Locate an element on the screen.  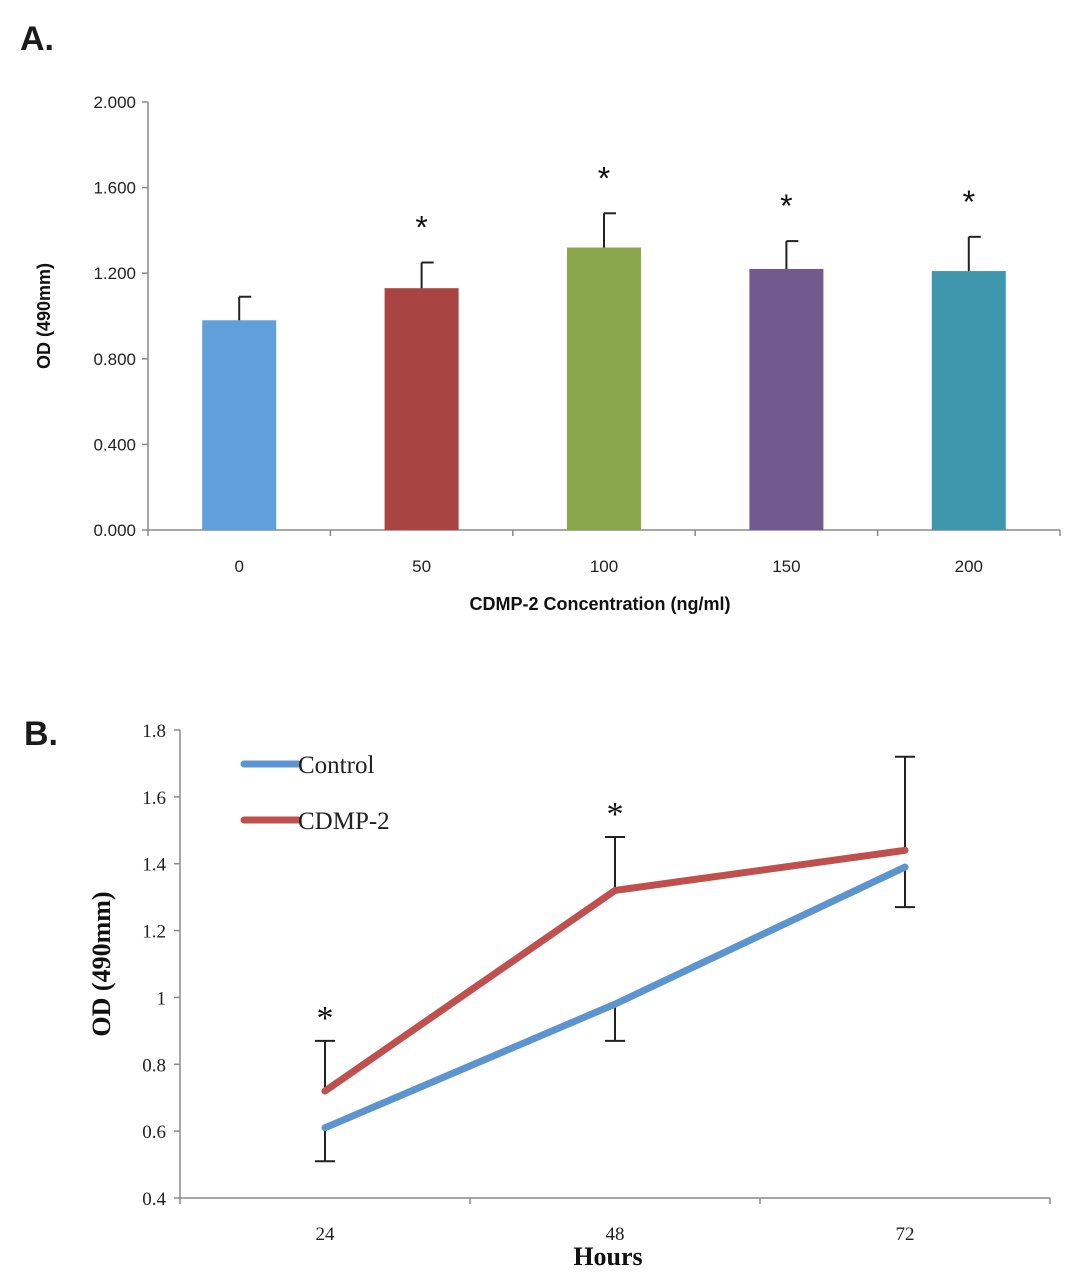
significance-marker-48: * is located at coordinates (615, 814).